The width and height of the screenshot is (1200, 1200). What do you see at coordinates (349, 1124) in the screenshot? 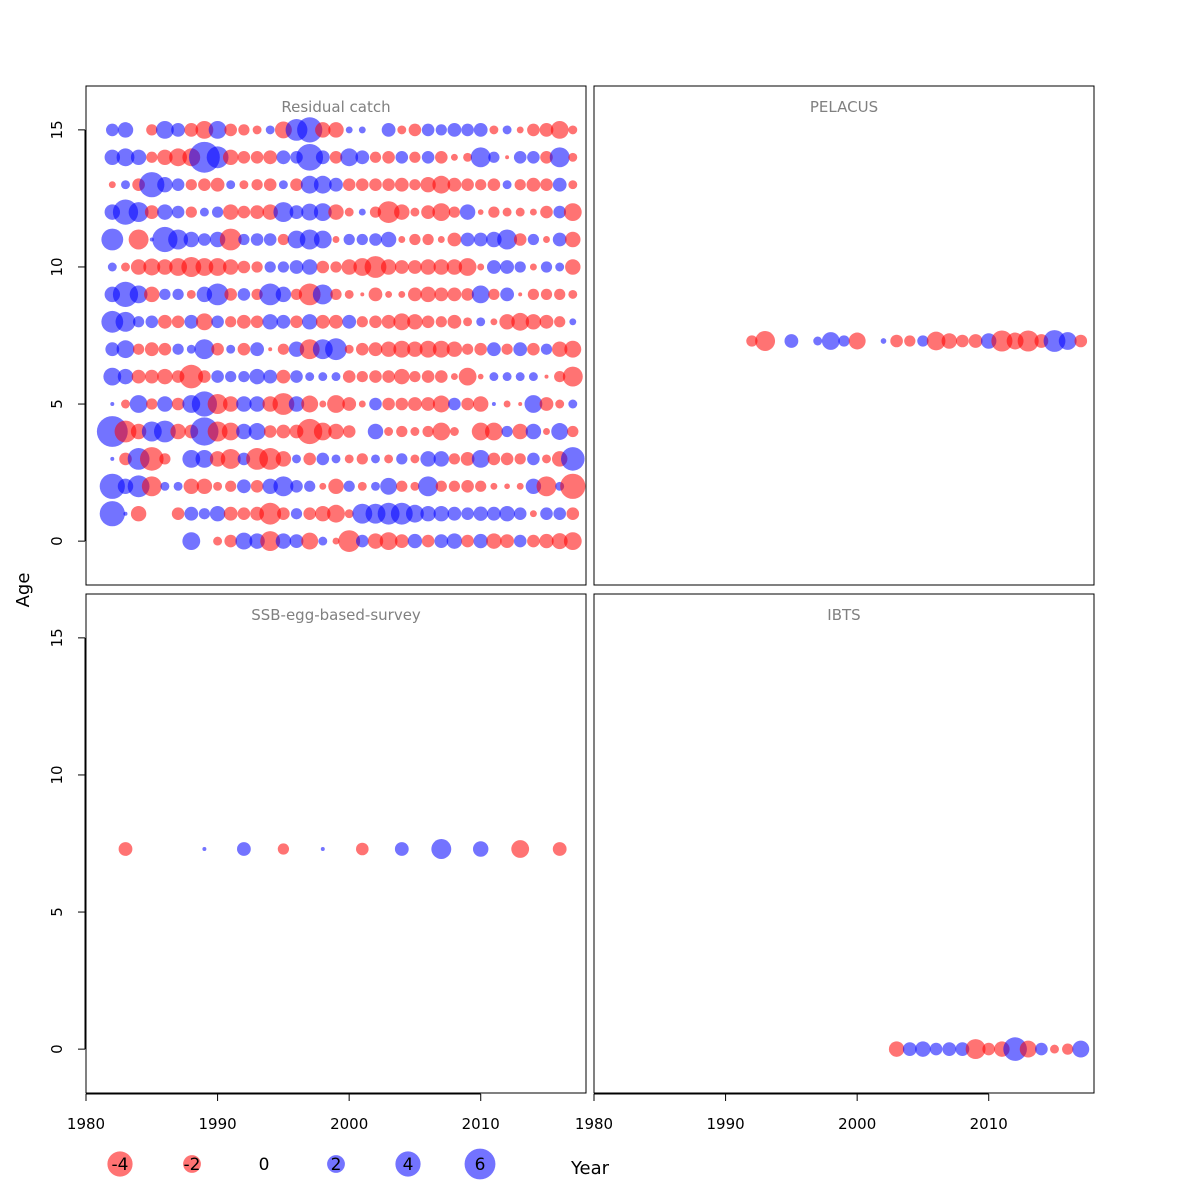
I see `x-tick-label: 2000` at bounding box center [349, 1124].